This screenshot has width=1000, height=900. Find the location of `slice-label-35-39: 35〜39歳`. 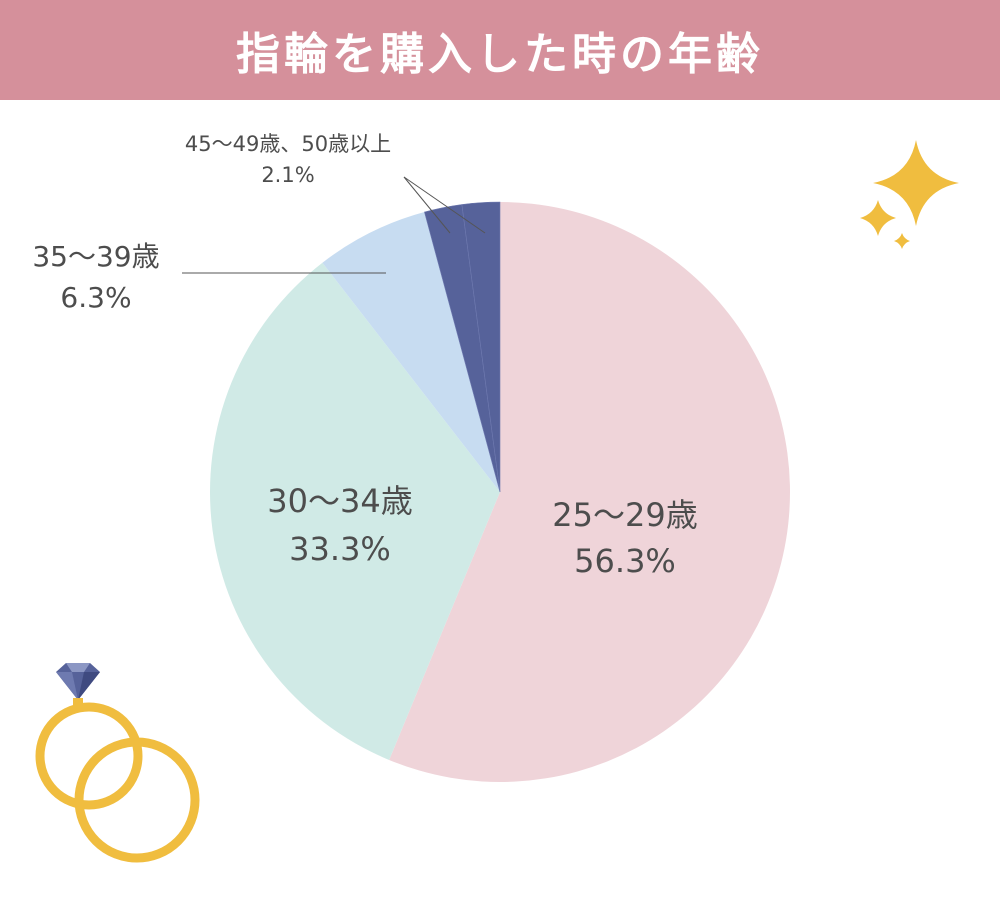

slice-label-35-39: 35〜39歳 is located at coordinates (95, 256).